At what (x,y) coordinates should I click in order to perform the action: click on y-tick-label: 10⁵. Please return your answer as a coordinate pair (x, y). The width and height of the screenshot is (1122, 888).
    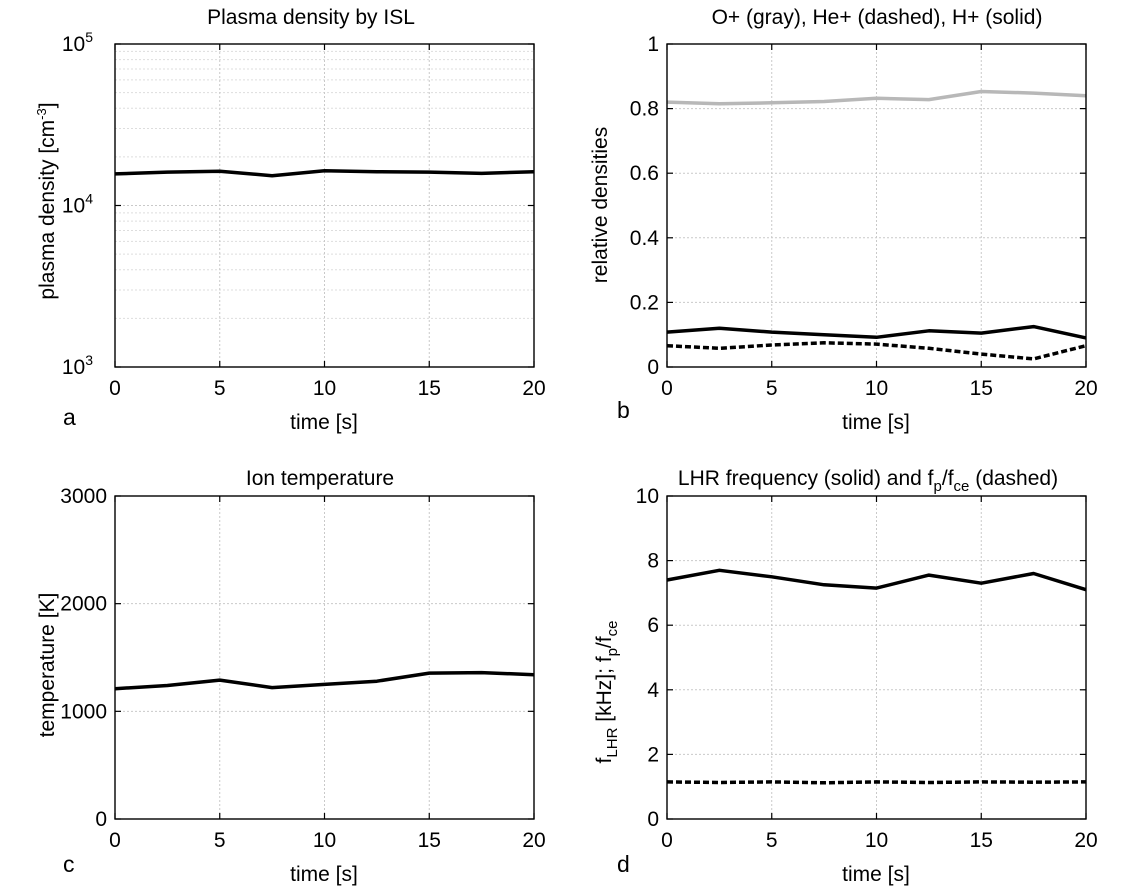
    Looking at the image, I should click on (77, 42).